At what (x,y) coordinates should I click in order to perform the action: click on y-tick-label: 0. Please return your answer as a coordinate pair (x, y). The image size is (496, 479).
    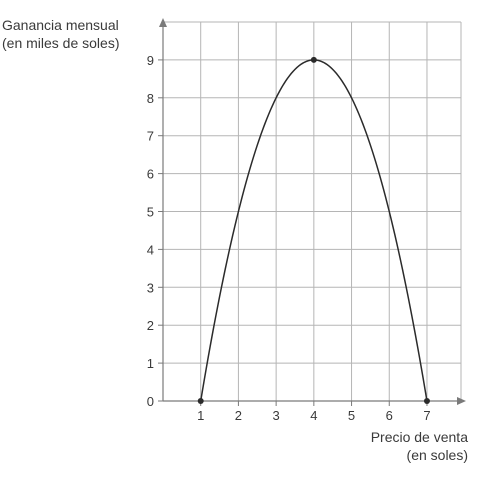
    Looking at the image, I should click on (150, 401).